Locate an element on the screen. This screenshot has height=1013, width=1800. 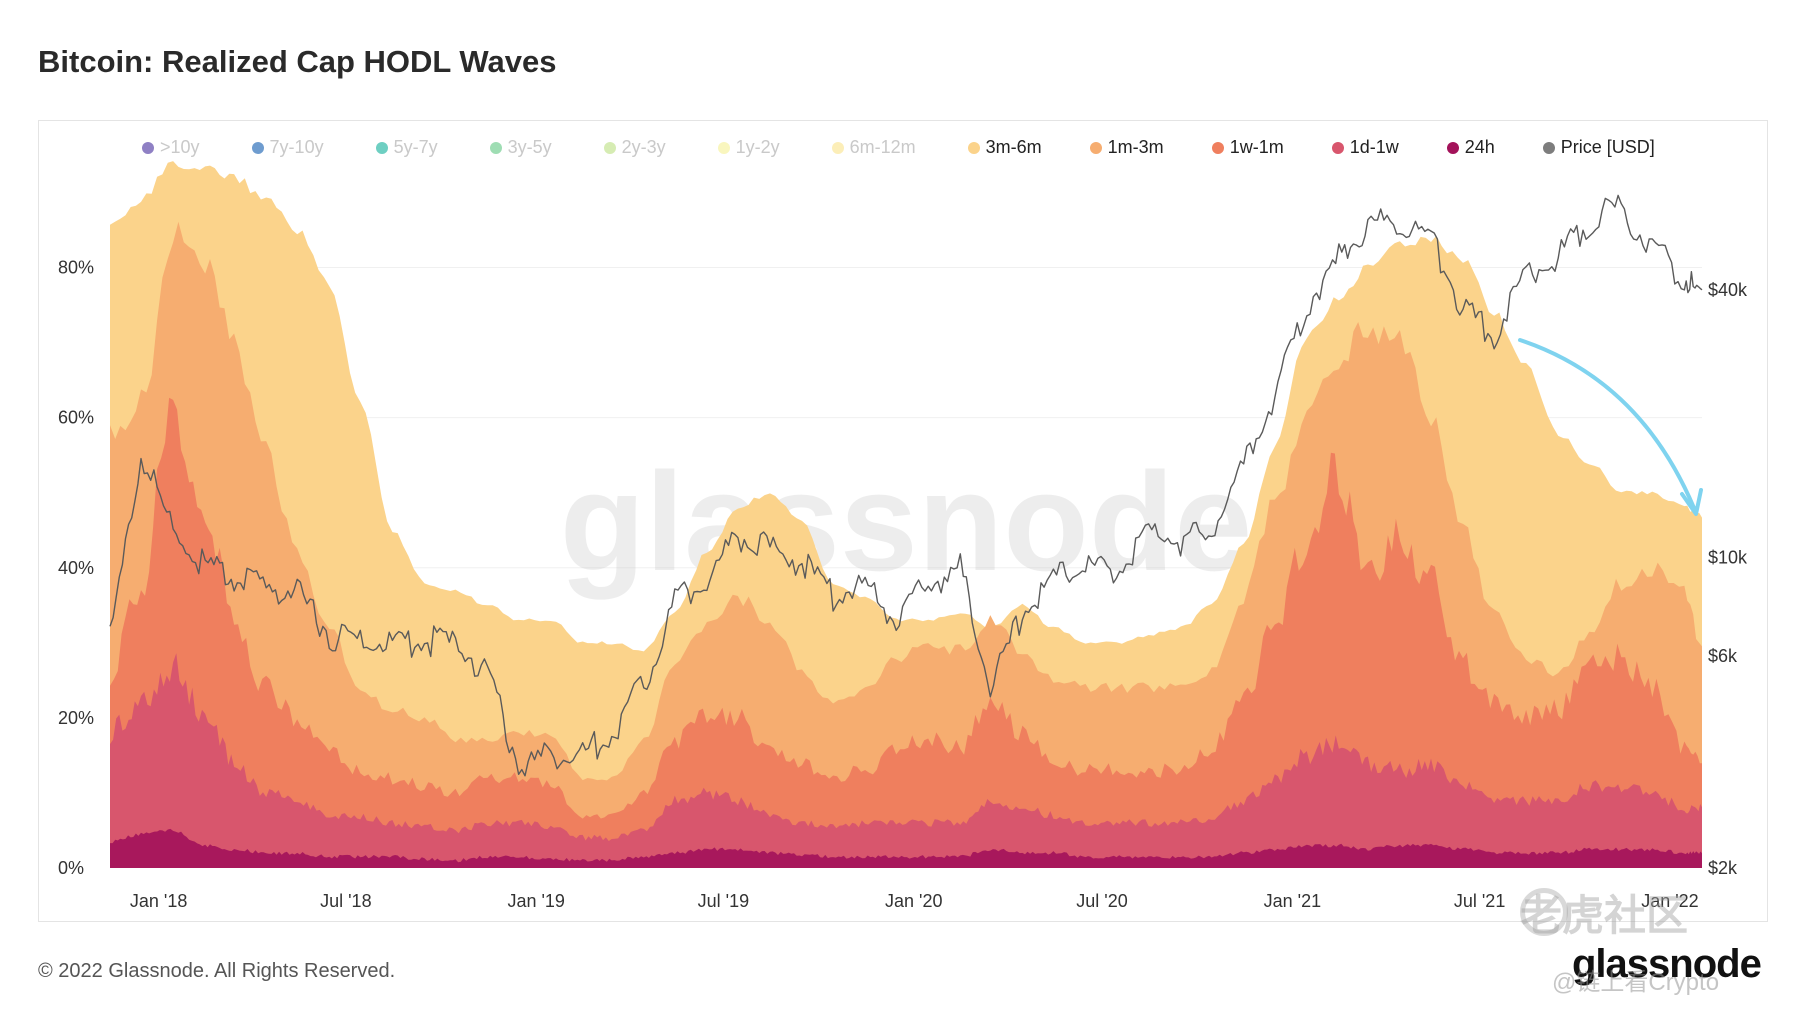
legend-label: 7y-10y is located at coordinates (296, 147).